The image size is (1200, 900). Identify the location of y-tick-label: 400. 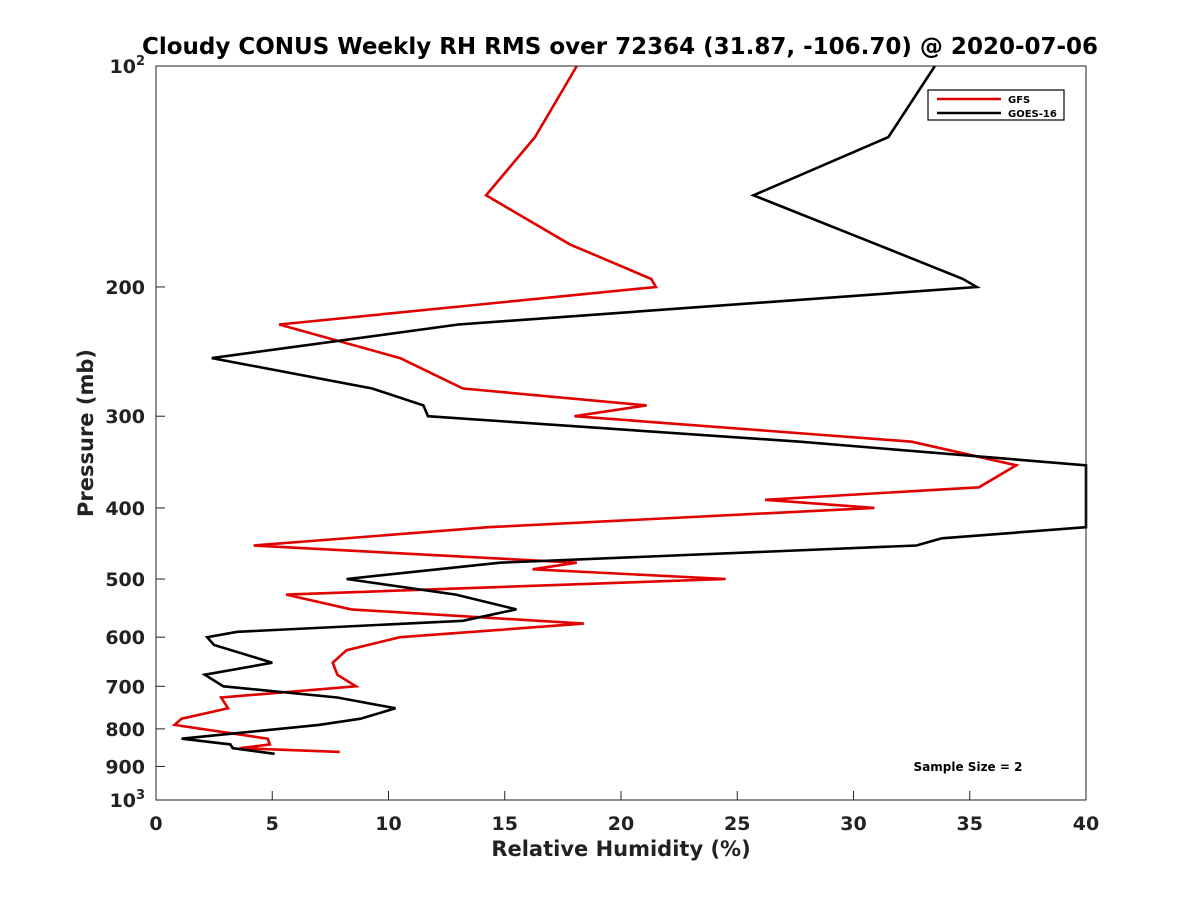
(125, 509).